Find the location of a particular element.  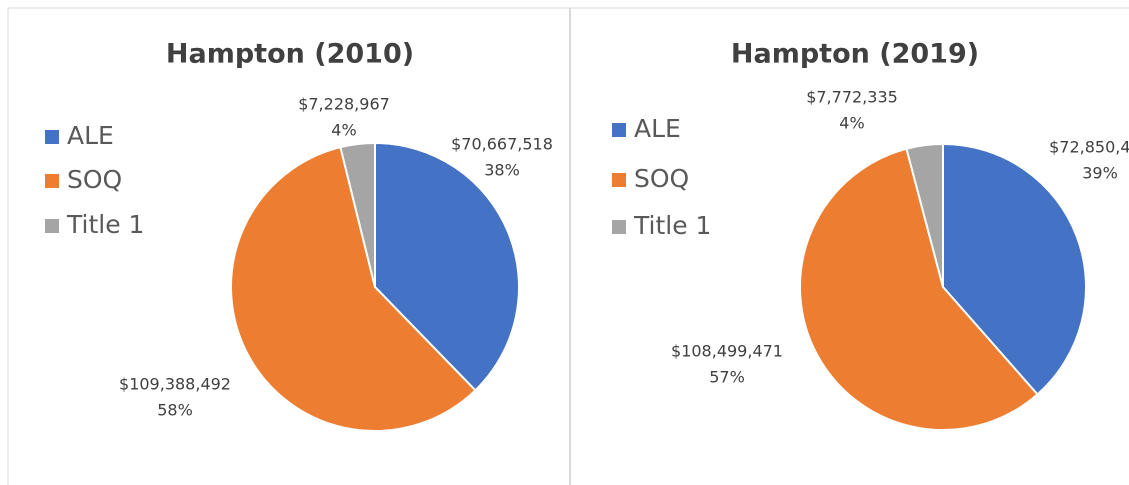

percent-label: 38% is located at coordinates (502, 170).